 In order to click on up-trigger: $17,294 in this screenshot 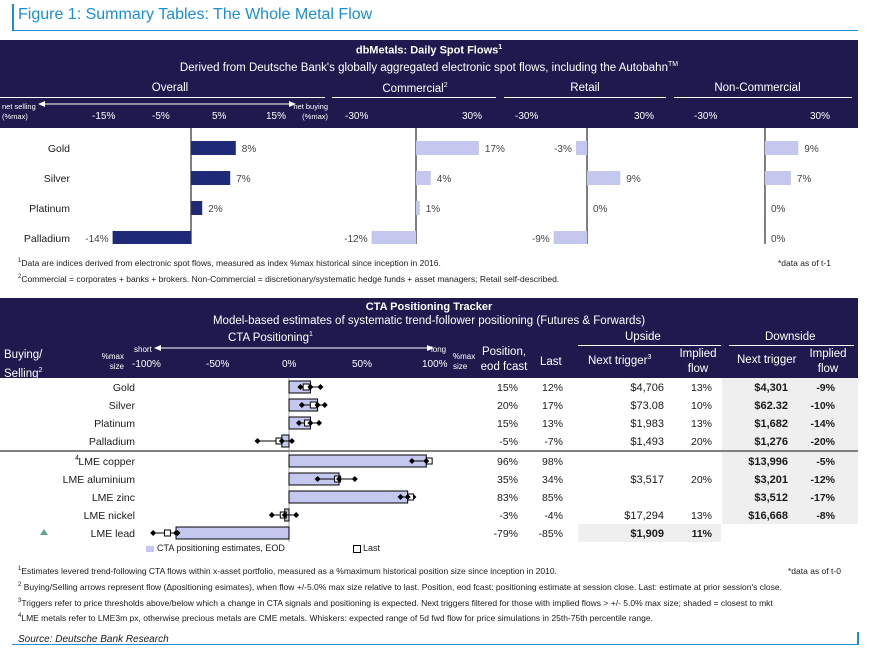, I will do `click(644, 516)`.